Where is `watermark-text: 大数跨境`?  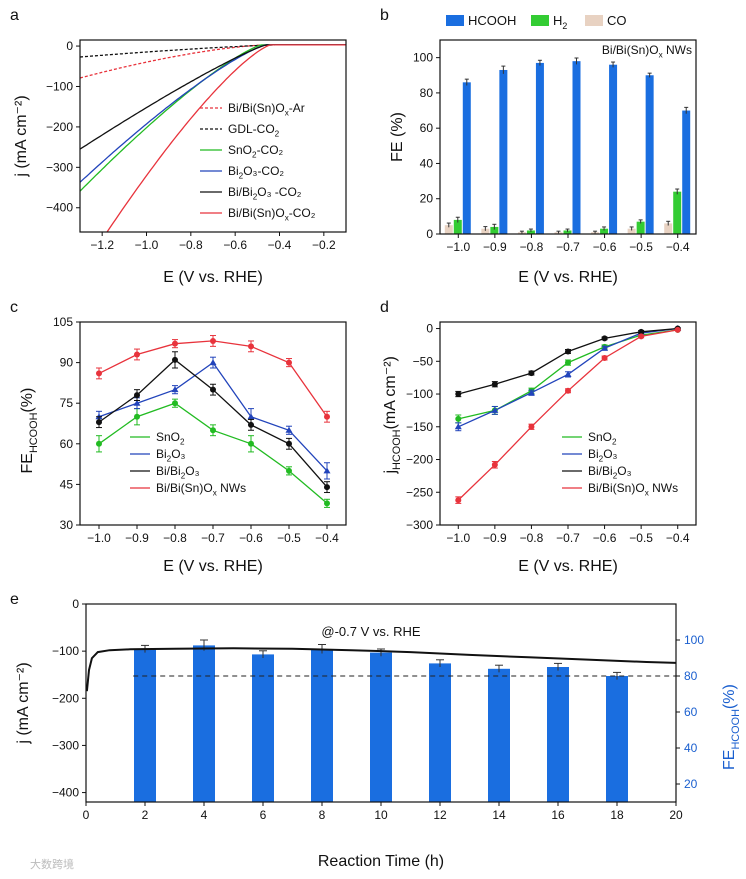 watermark-text: 大数跨境 is located at coordinates (52, 864).